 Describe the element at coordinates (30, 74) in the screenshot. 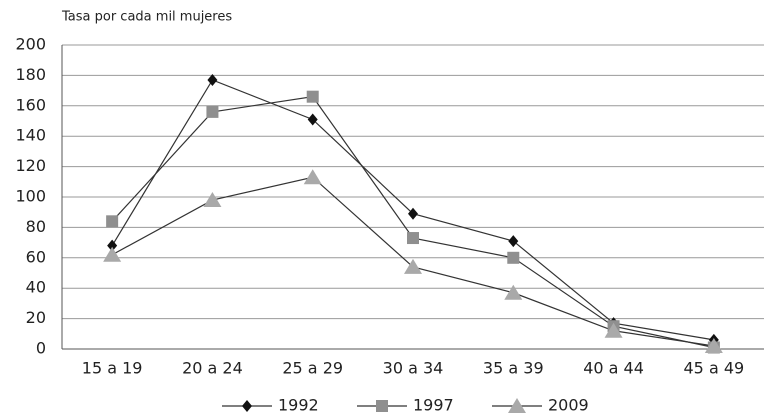

I see `y-tick-label: 180` at that location.